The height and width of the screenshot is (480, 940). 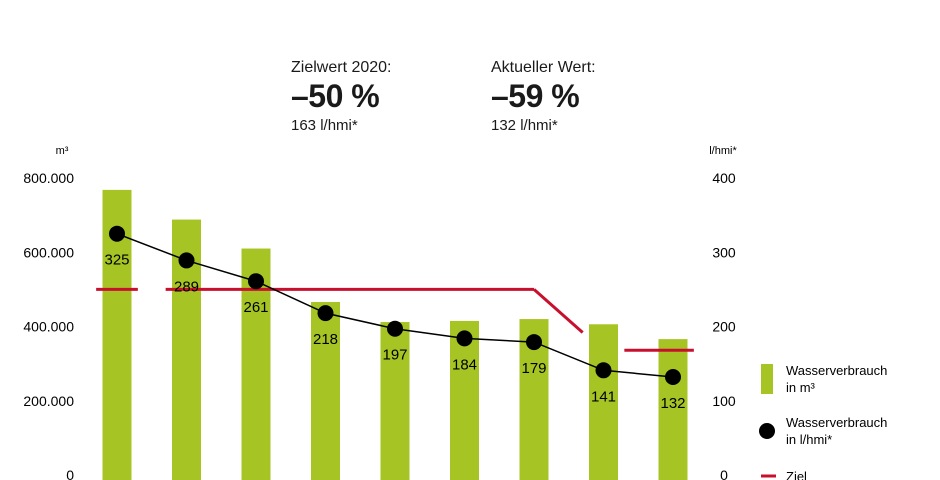 What do you see at coordinates (524, 125) in the screenshot?
I see `kpi-current-sub: 132 l/hmi*` at bounding box center [524, 125].